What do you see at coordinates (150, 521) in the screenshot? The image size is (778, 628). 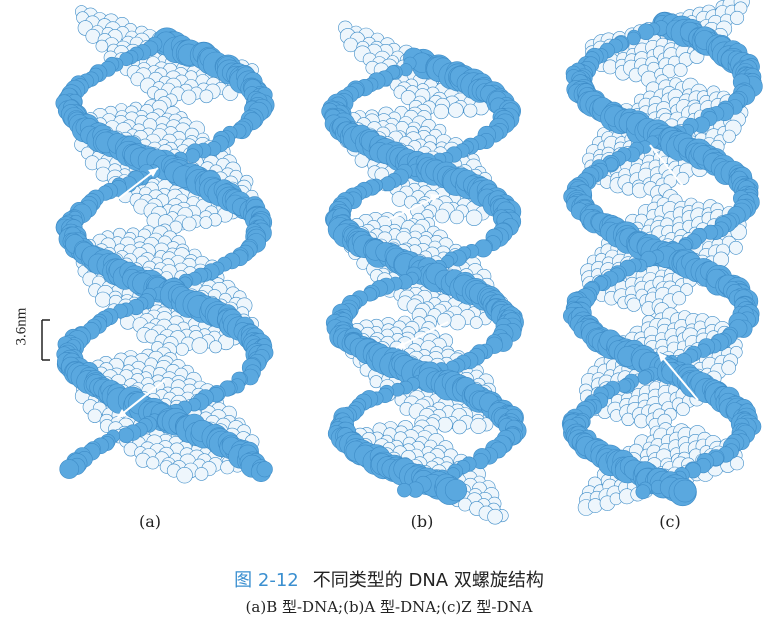 I see `panel-label-a: (a)` at bounding box center [150, 521].